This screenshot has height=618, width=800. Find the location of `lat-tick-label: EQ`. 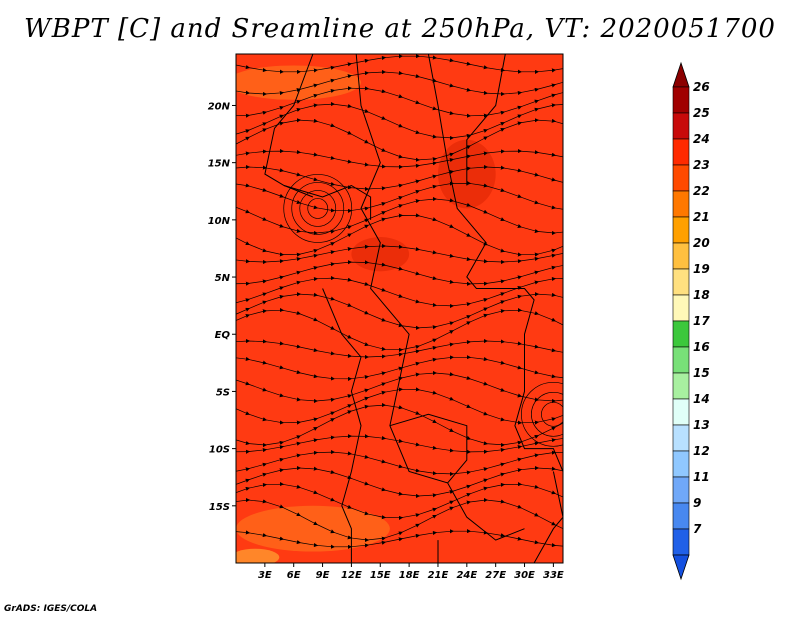

lat-tick-label: EQ is located at coordinates (223, 335).